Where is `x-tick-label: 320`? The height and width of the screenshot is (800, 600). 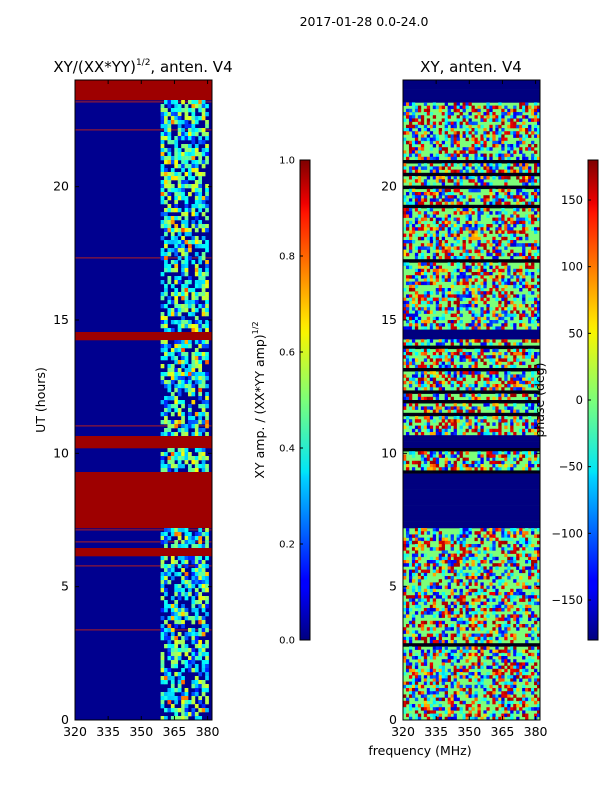
x-tick-label: 320 is located at coordinates (75, 731).